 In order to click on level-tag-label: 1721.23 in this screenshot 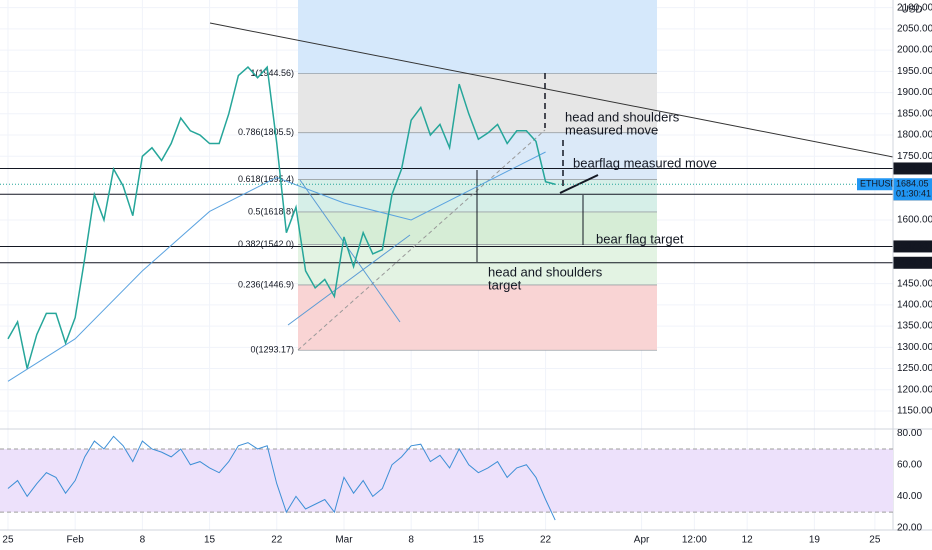, I will do `click(912, 168)`.